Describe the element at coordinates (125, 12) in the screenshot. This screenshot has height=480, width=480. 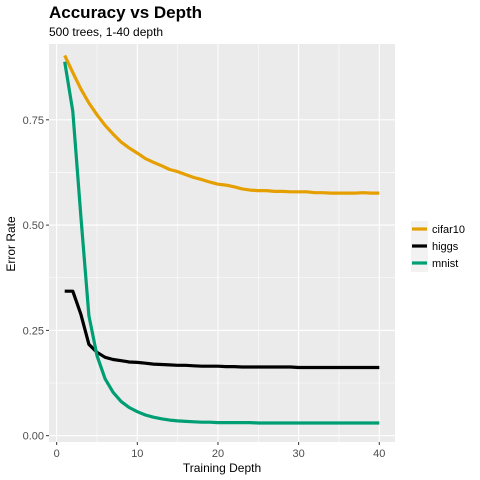
I see `chart-title: Accuracy vs Depth` at that location.